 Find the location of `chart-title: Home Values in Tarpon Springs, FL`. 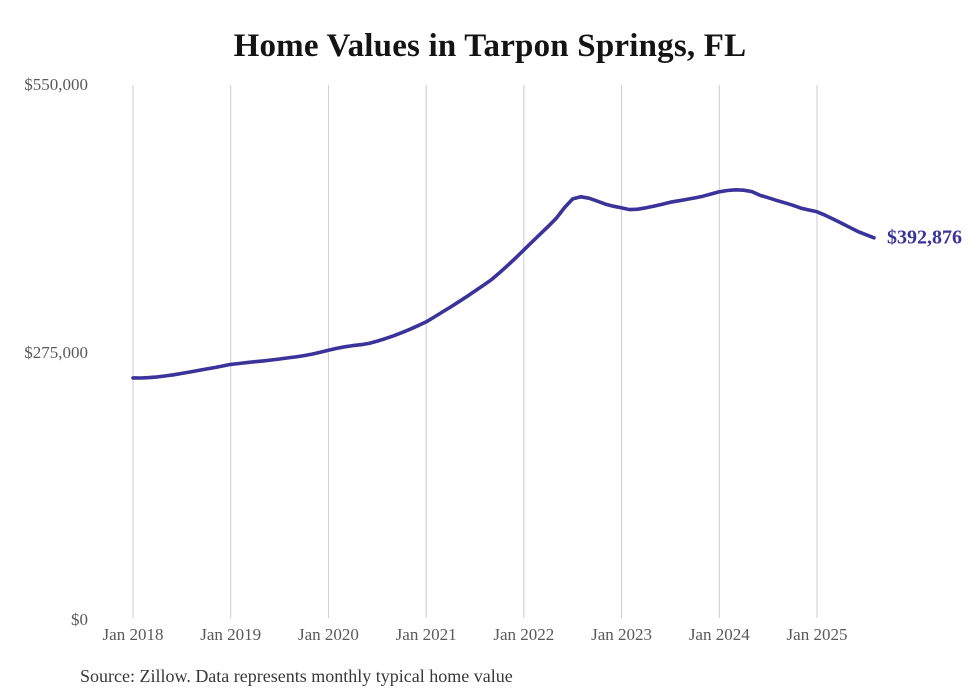

chart-title: Home Values in Tarpon Springs, FL is located at coordinates (490, 46).